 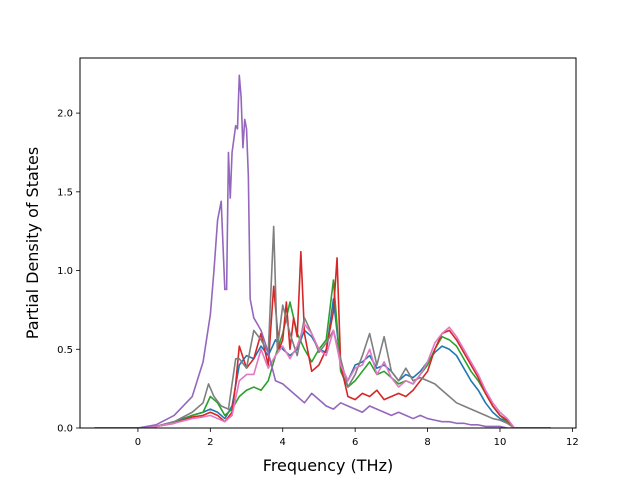 I want to click on x-tick-label: 6, so click(x=355, y=442).